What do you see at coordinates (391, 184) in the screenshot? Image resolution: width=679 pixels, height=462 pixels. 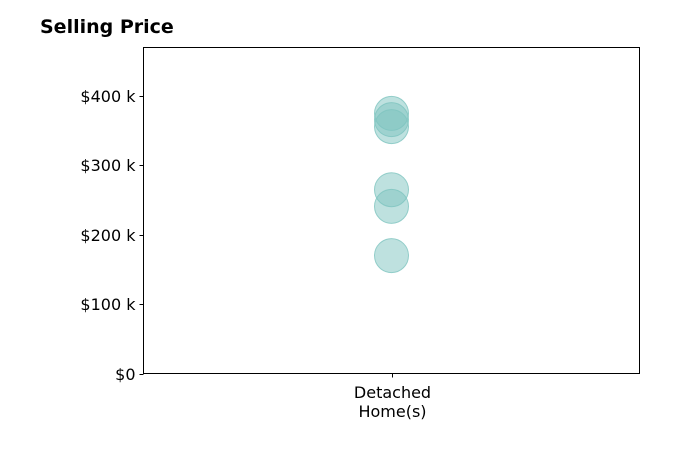 I see `points-layer` at bounding box center [391, 184].